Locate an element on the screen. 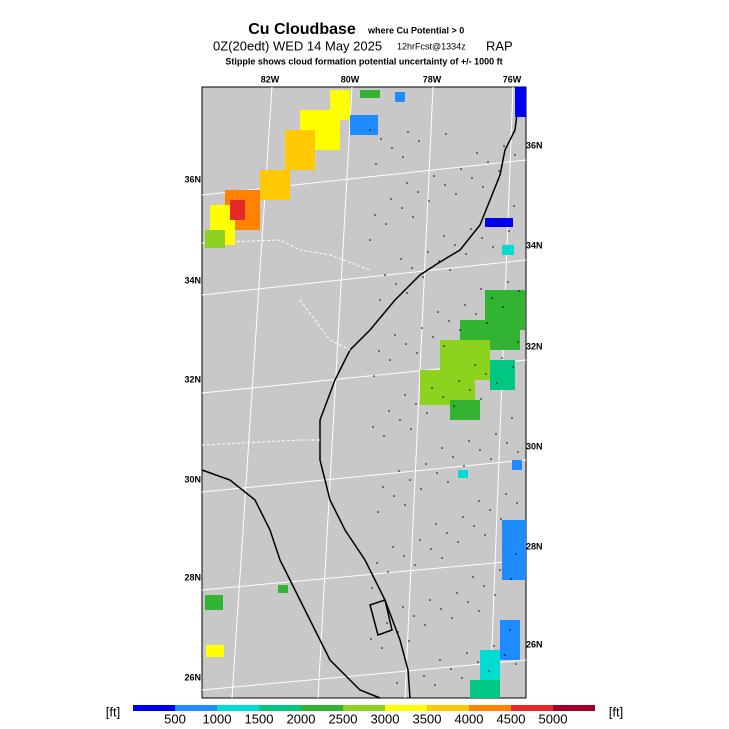 The width and height of the screenshot is (729, 729). colorbar-label: 3500 is located at coordinates (427, 718).